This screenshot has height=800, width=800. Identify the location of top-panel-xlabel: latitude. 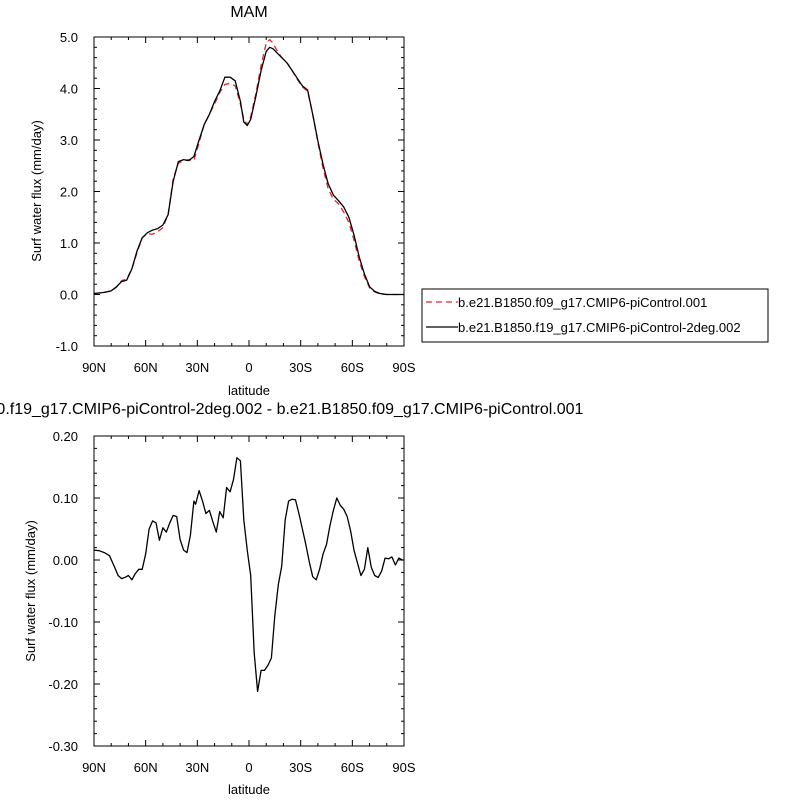
(249, 390).